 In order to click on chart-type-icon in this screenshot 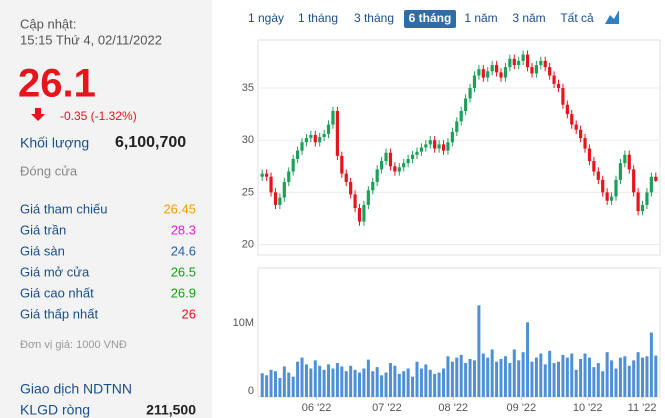, I will do `click(612, 17)`.